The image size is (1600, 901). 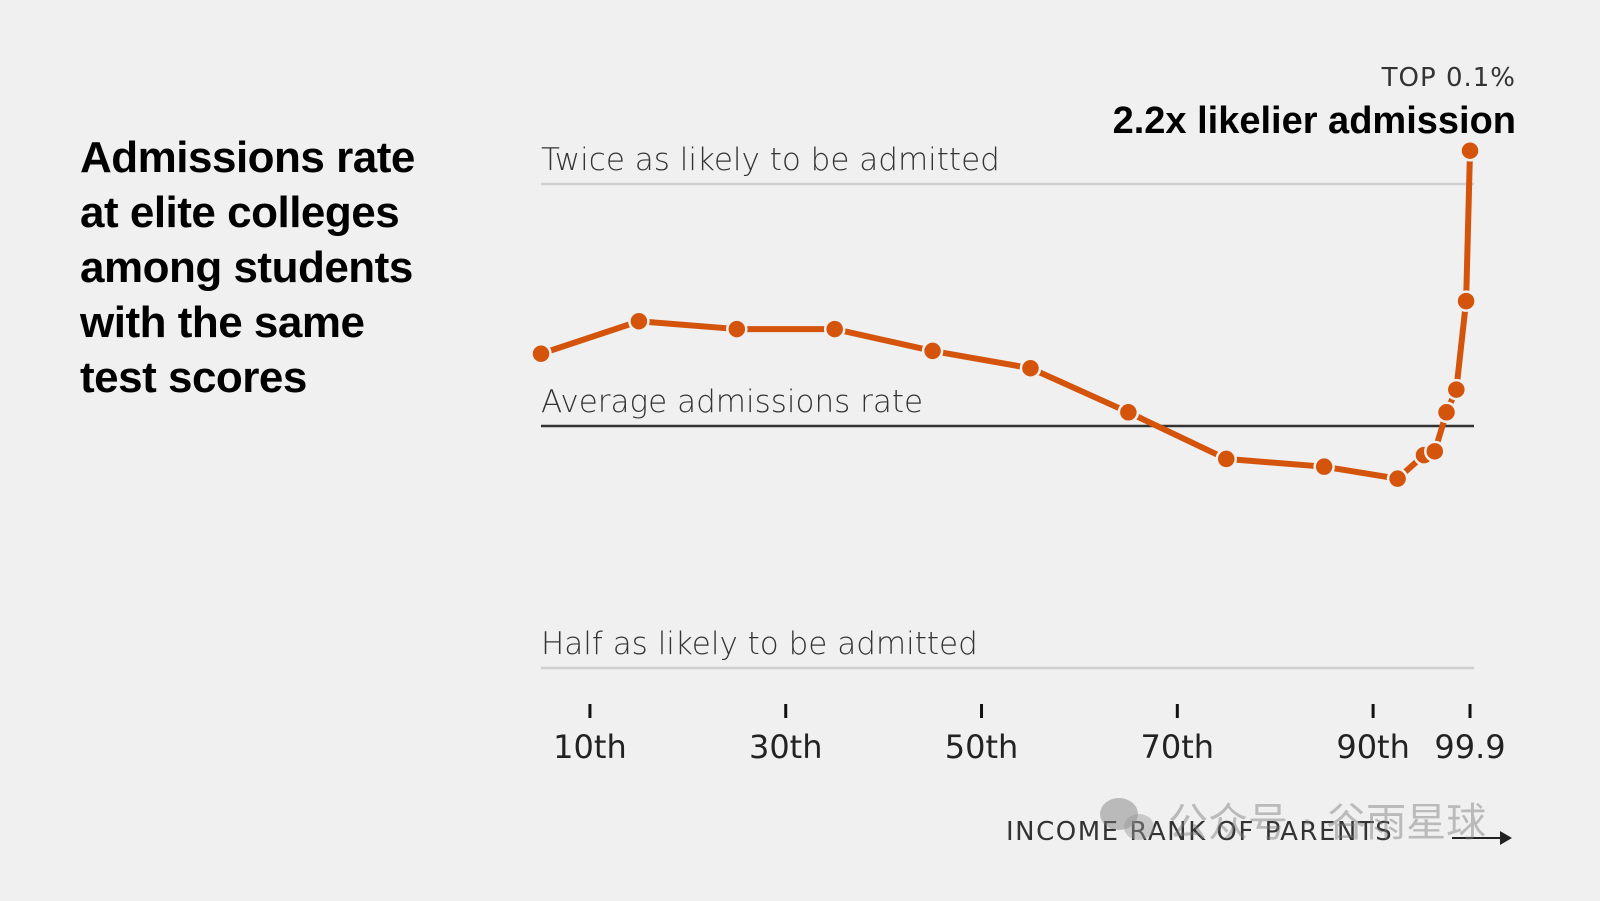 I want to click on x-tick-label: 30th, so click(x=786, y=747).